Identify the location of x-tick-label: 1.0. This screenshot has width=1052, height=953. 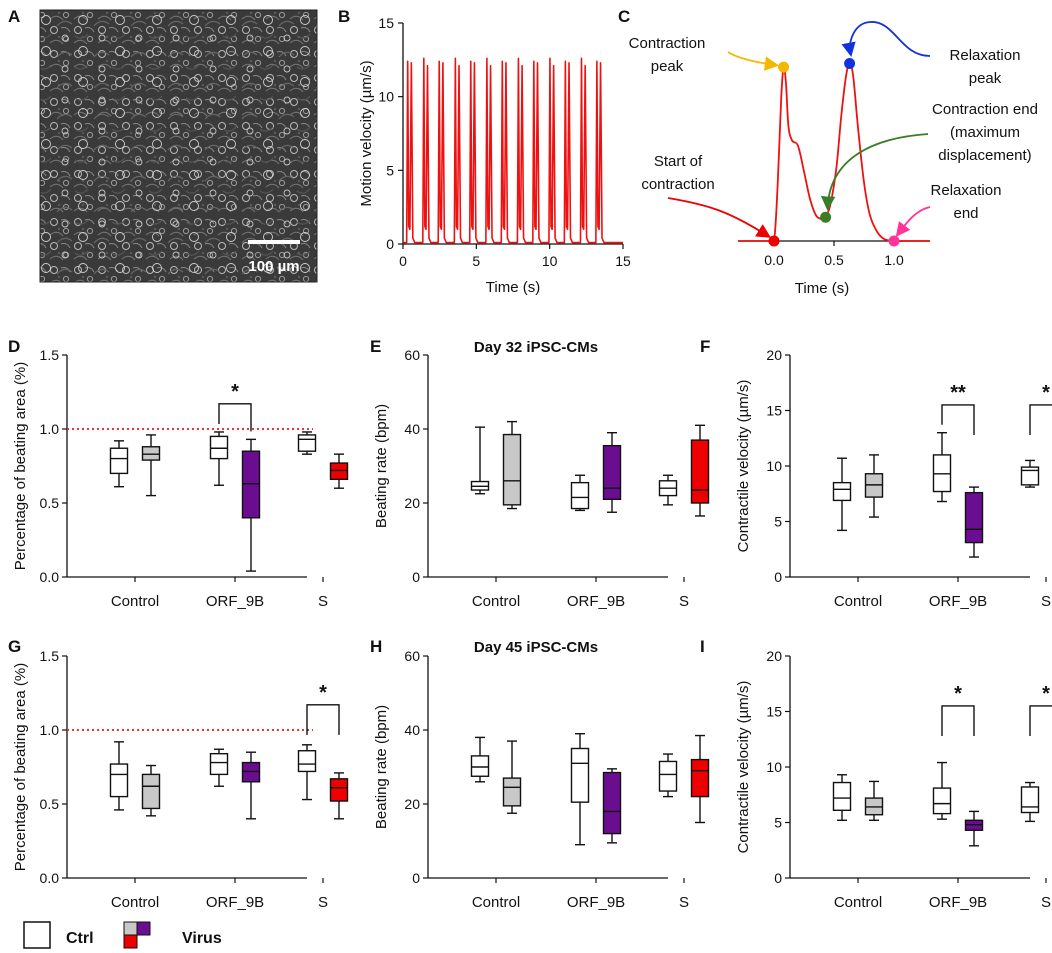
(894, 260).